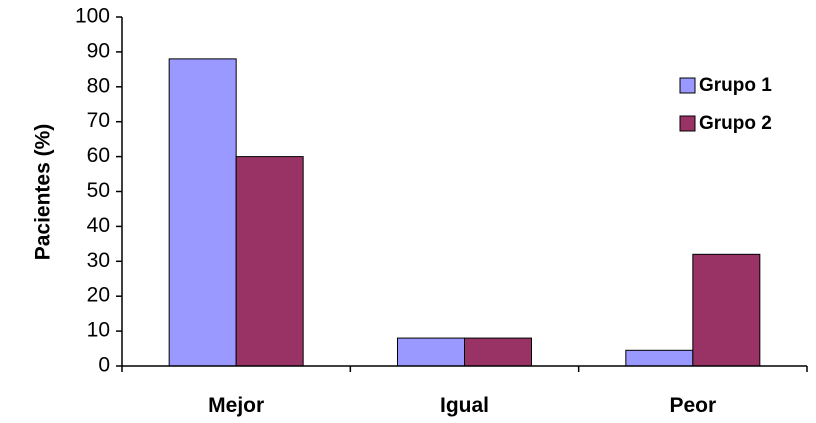 The height and width of the screenshot is (423, 816). Describe the element at coordinates (98, 85) in the screenshot. I see `y-tick-label: 80` at that location.